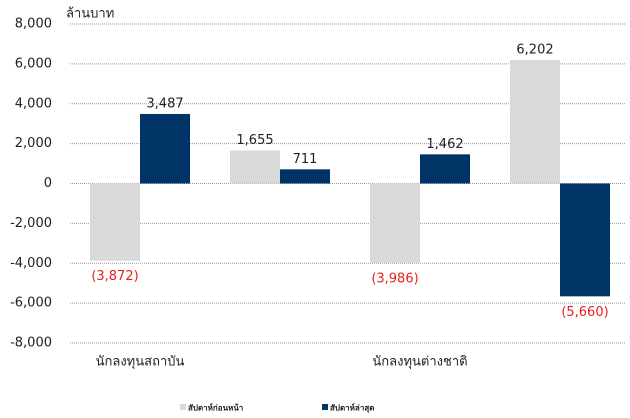 This screenshot has height=418, width=630. I want to click on y-tick-label: 0, so click(48, 183).